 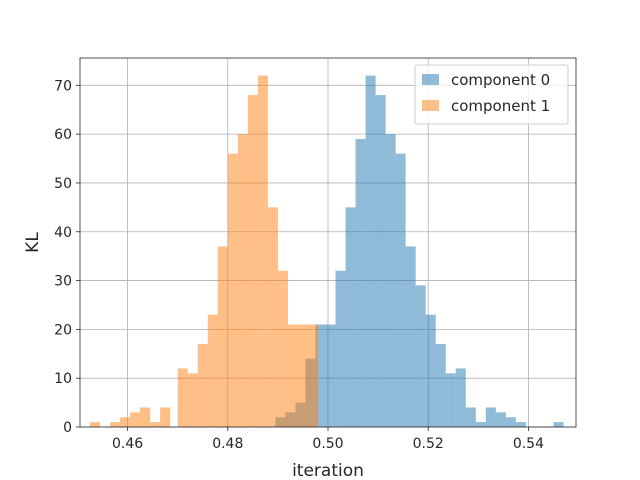 I want to click on legend-label-component-0: component 0, so click(x=500, y=80).